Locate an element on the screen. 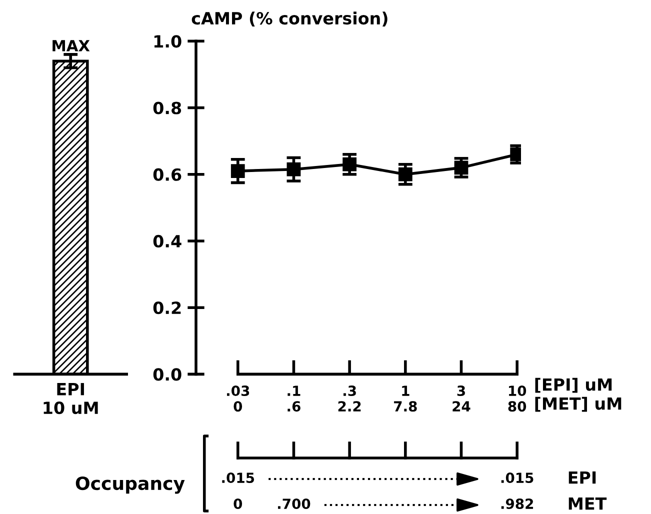  text: [MET] uM is located at coordinates (578, 404).